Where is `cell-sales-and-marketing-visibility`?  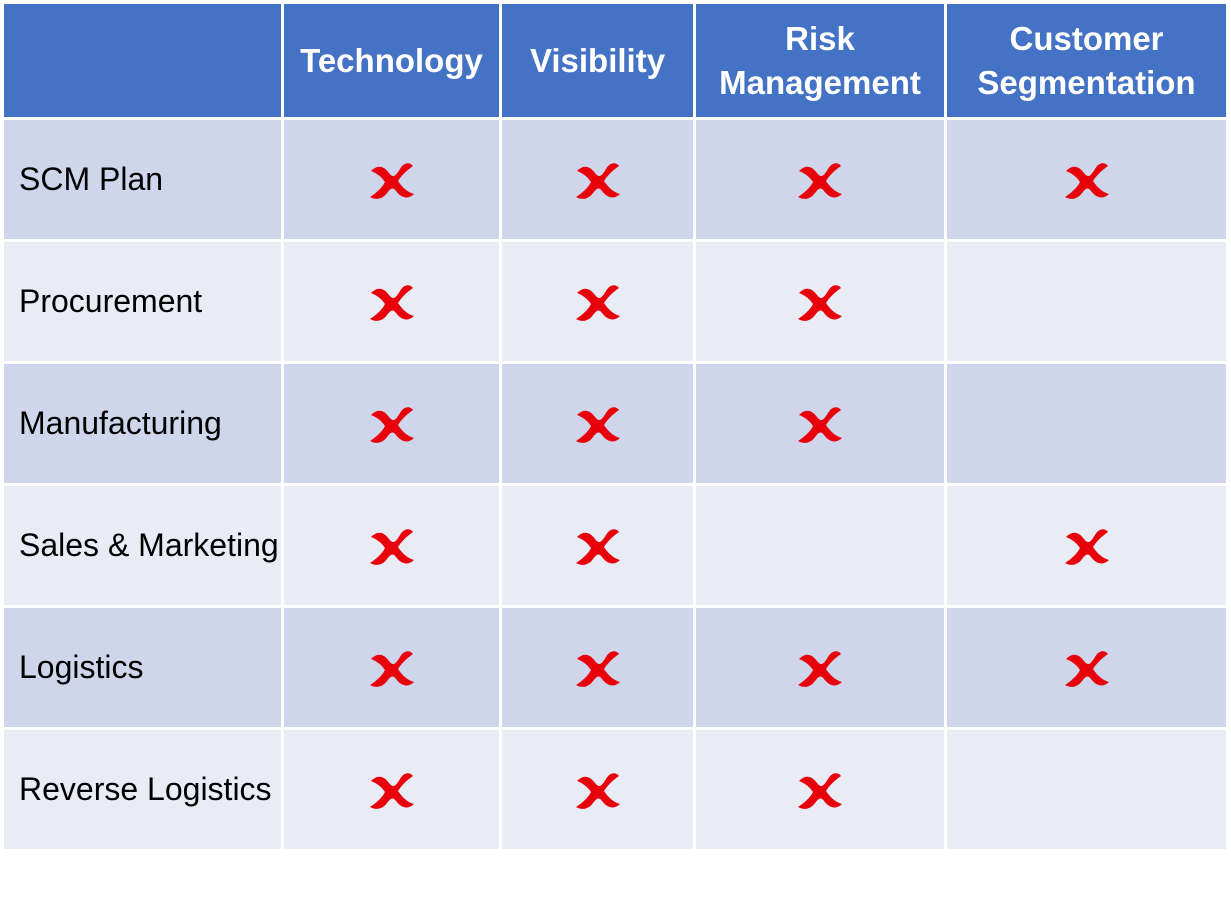 cell-sales-and-marketing-visibility is located at coordinates (597, 545).